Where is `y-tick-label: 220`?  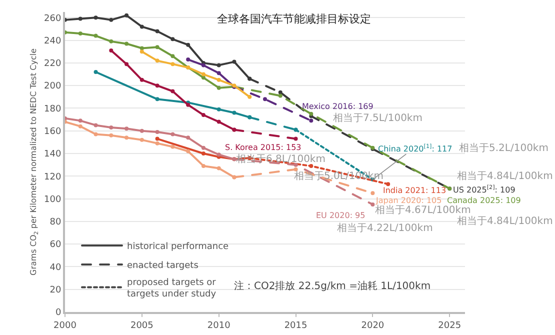 y-tick-label: 220 is located at coordinates (53, 64).